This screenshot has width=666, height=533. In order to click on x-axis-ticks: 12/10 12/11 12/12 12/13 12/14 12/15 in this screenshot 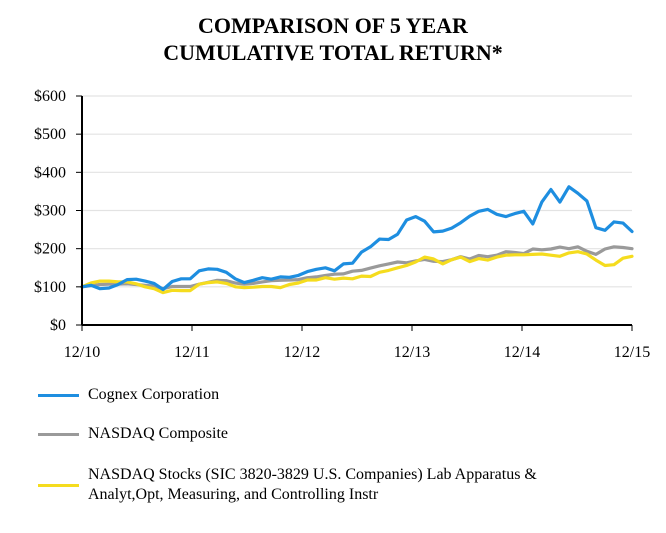, I will do `click(357, 343)`.